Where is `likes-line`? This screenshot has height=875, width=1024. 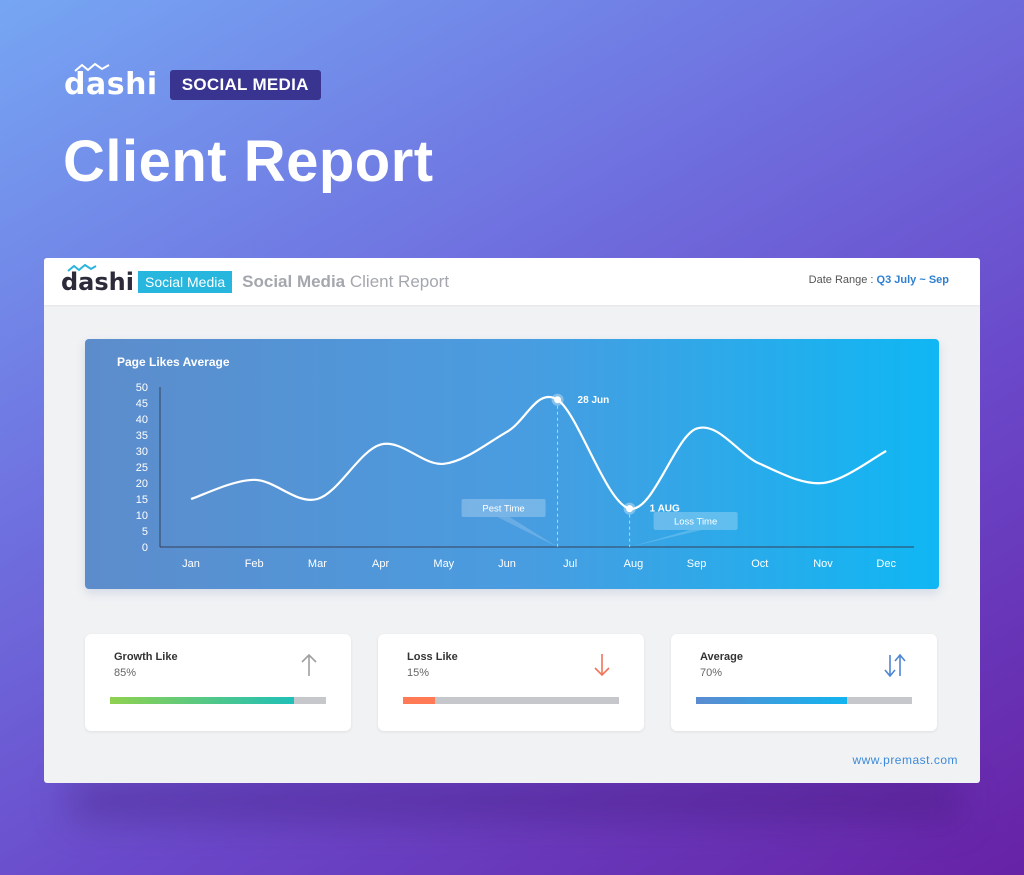
likes-line is located at coordinates (538, 453).